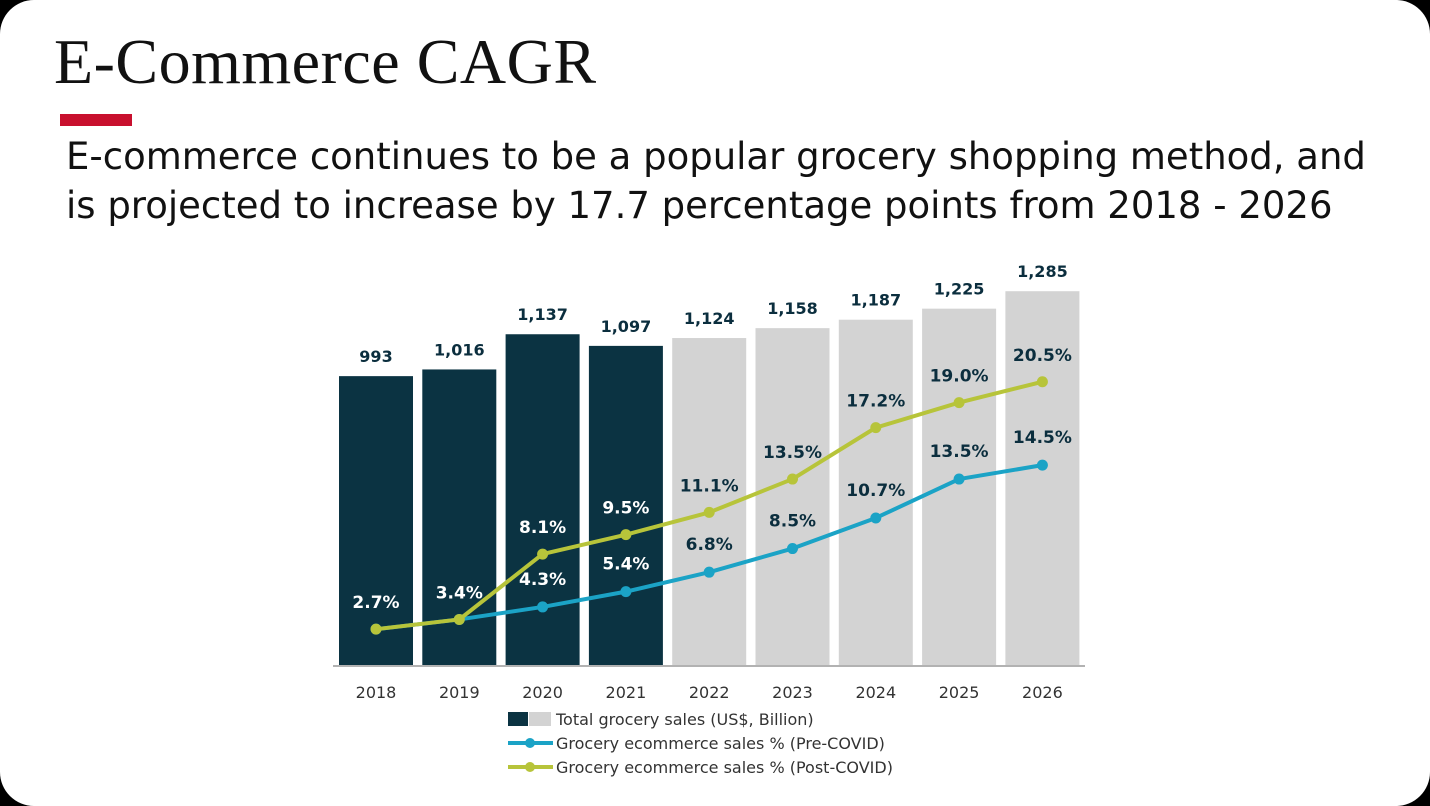 The height and width of the screenshot is (806, 1430). Describe the element at coordinates (459, 692) in the screenshot. I see `x-tick-label: 2019` at that location.